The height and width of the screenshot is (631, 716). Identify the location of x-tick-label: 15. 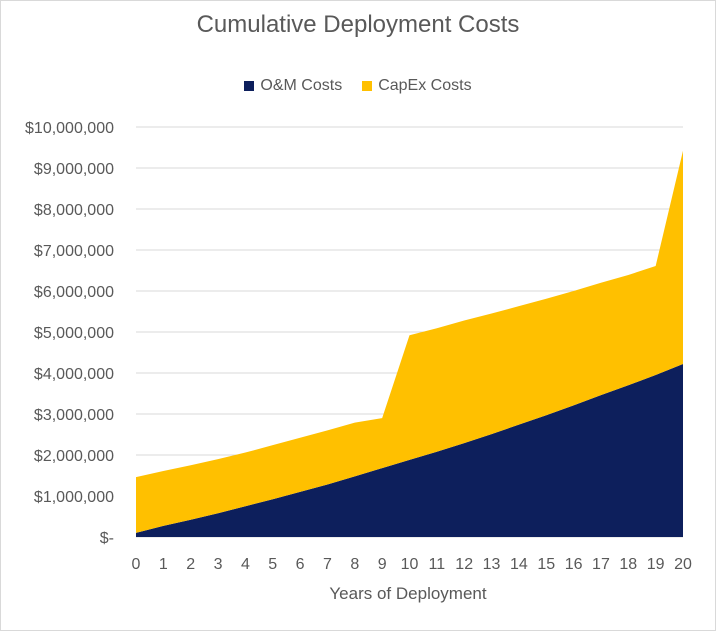
(546, 564).